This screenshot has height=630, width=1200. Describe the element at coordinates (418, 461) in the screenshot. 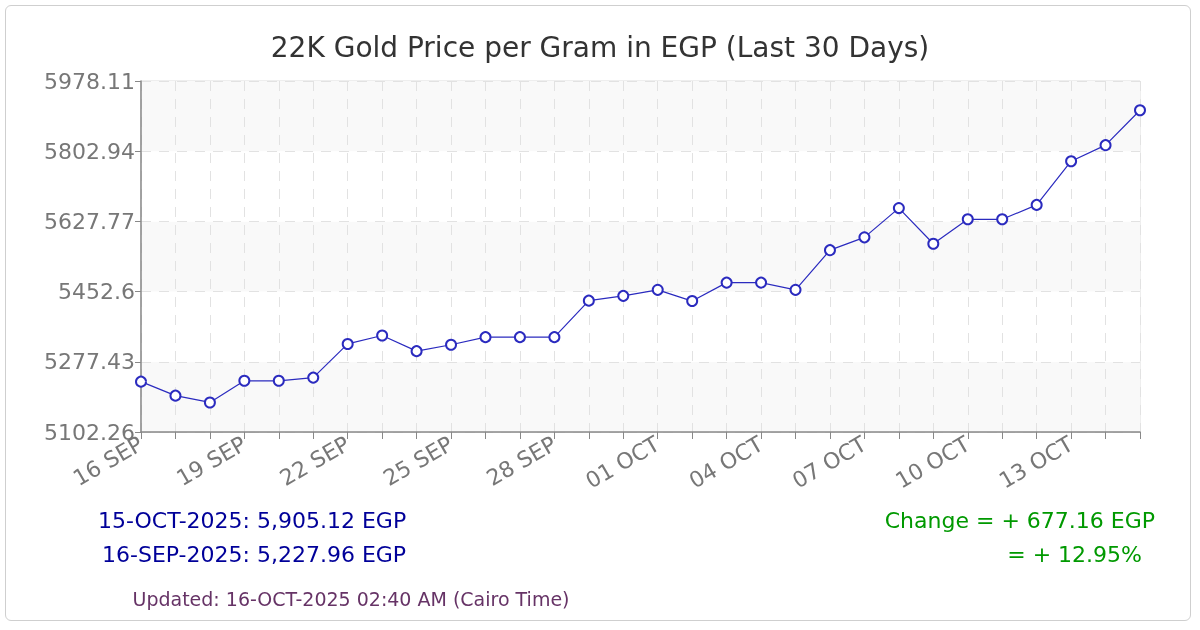

I see `x-tick-label: 25 SEP` at that location.